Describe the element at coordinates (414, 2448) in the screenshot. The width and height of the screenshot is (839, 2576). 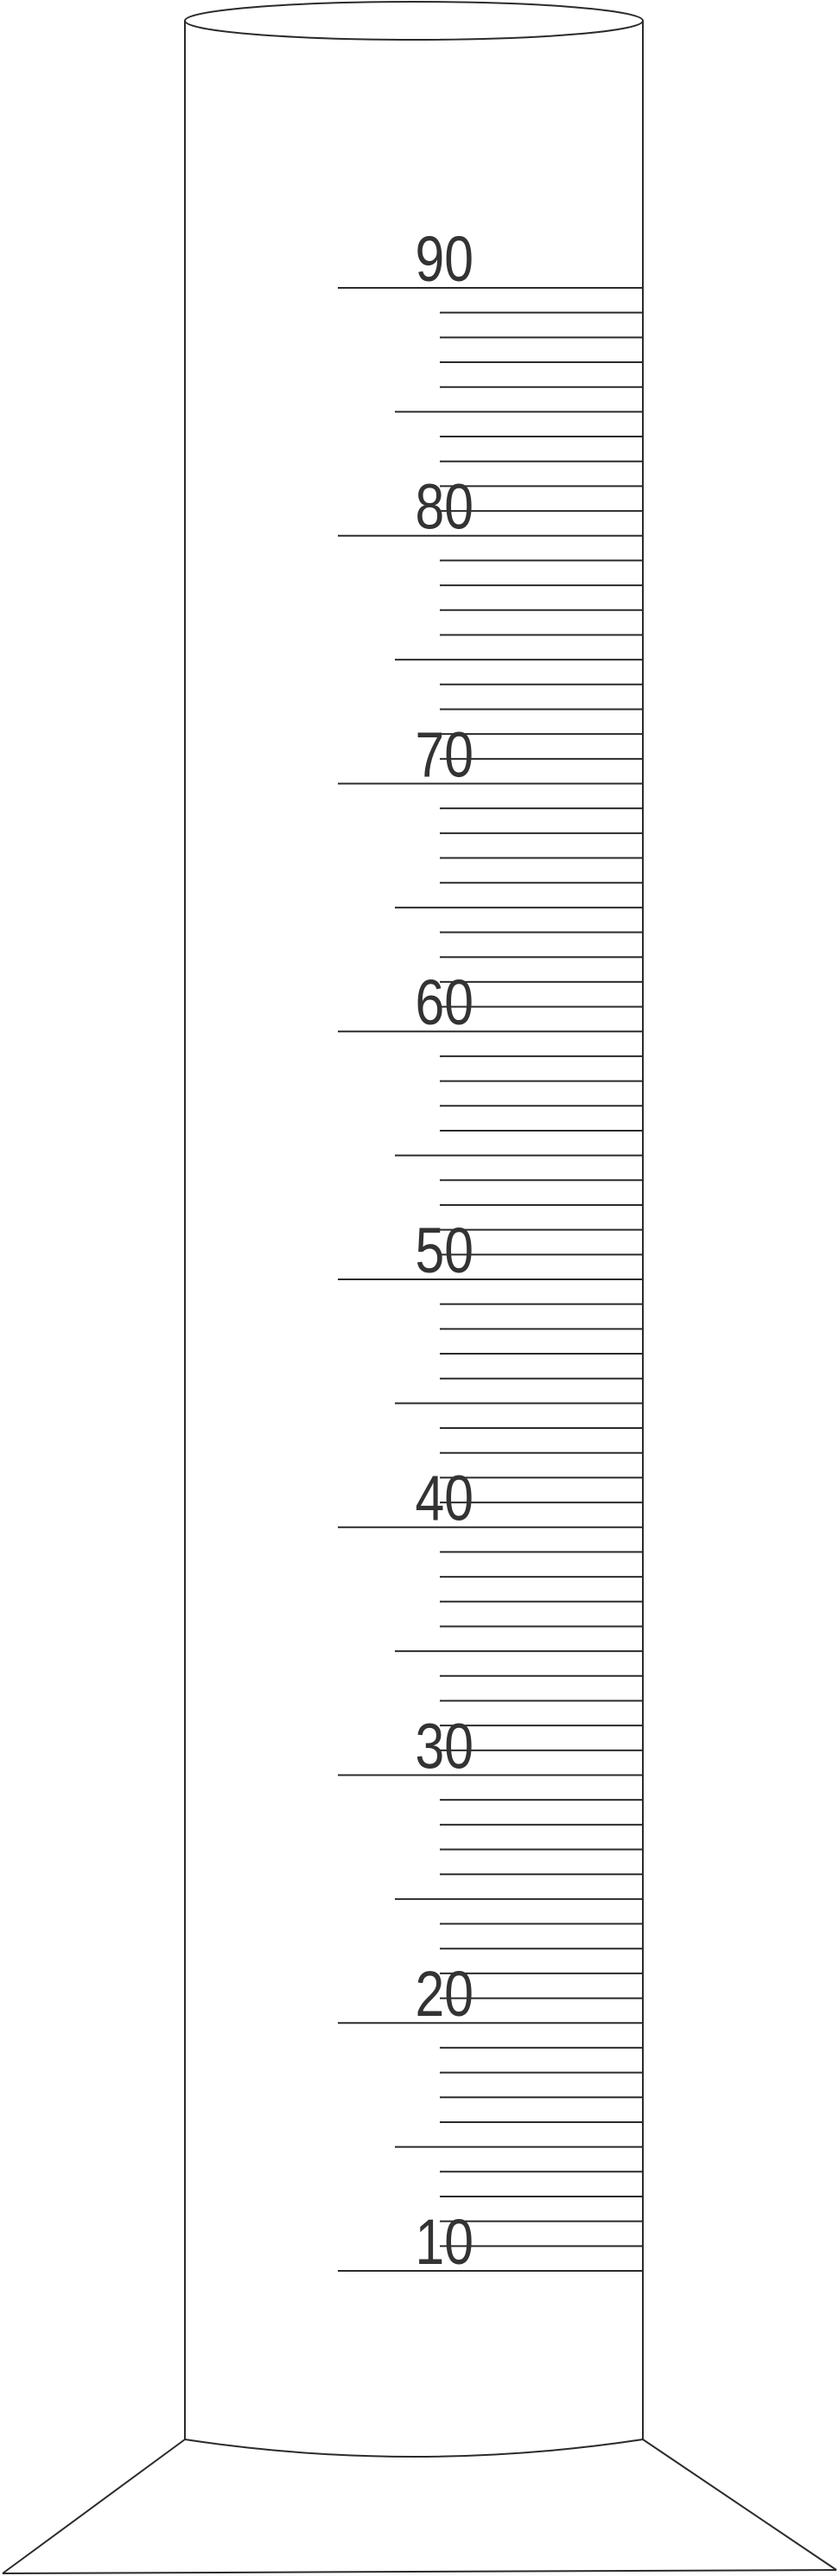
I see `cylinder-bottom` at that location.